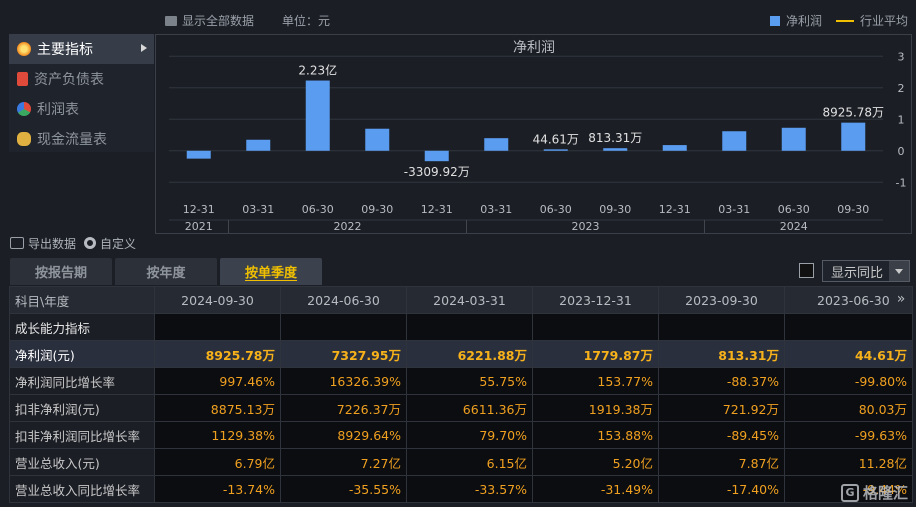 This screenshot has height=507, width=916. I want to click on y-tick-label: -1, so click(901, 182).